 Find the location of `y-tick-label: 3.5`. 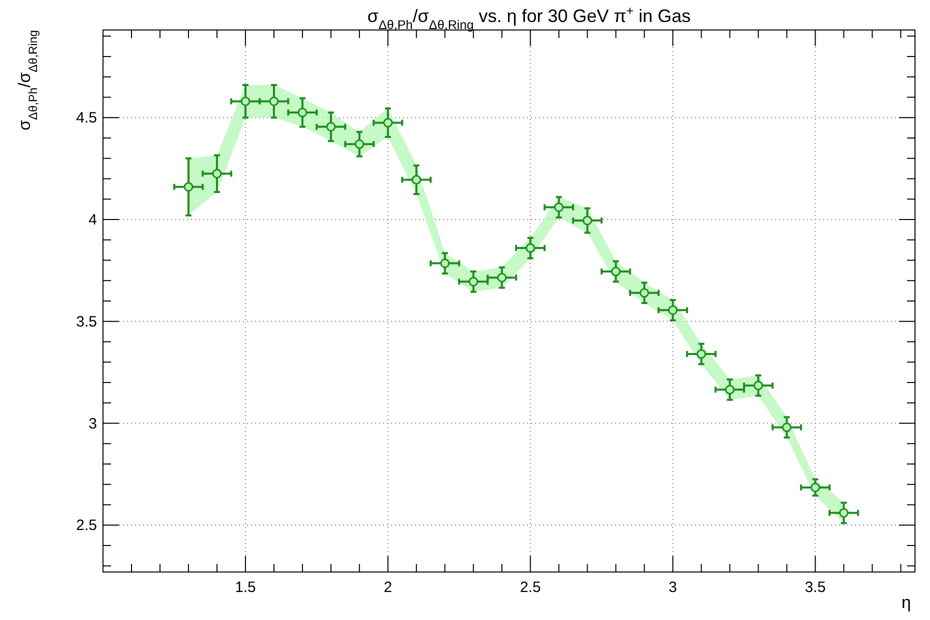

y-tick-label: 3.5 is located at coordinates (86, 321).